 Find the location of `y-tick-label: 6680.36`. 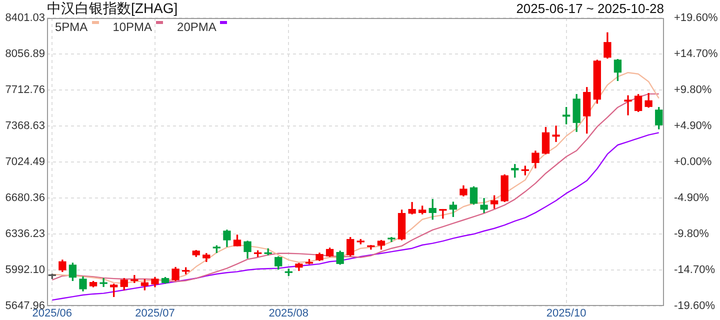

y-tick-label: 6680.36 is located at coordinates (25, 198).